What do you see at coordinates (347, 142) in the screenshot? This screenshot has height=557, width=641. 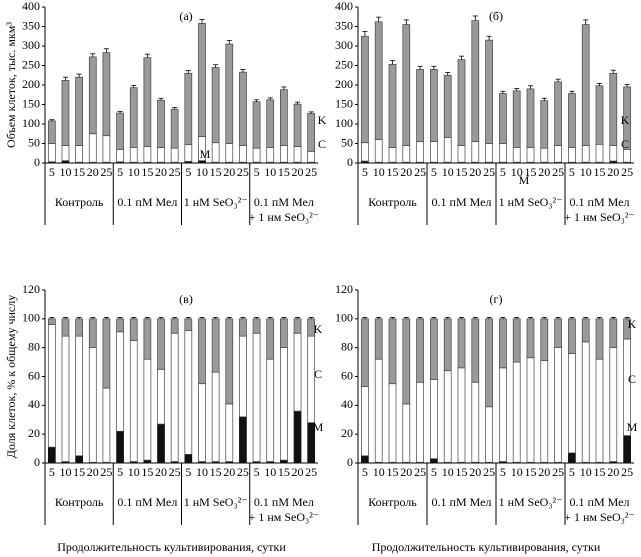 I see `y-tick-label: 50` at bounding box center [347, 142].